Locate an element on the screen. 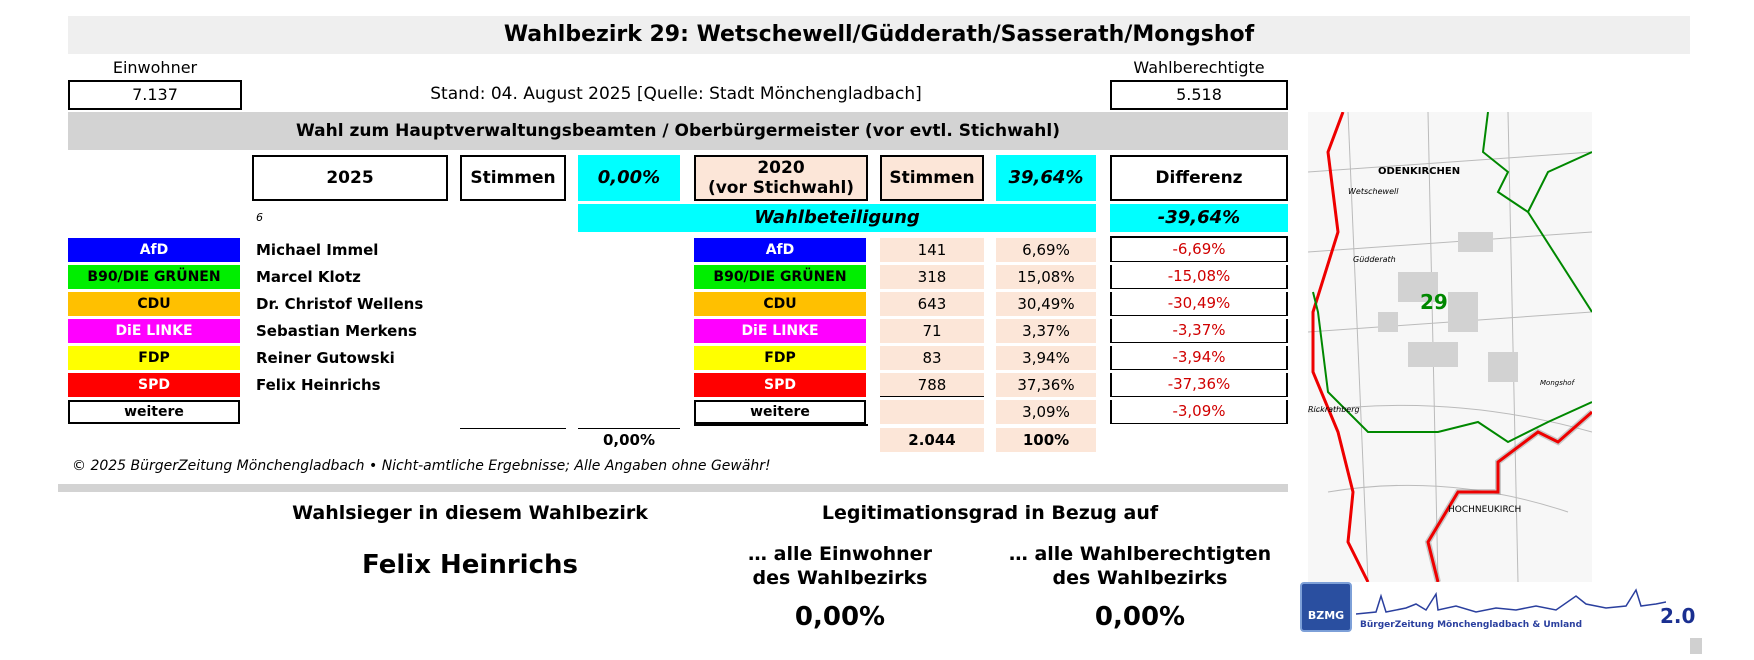 The height and width of the screenshot is (660, 1754). party-badge-2020: CDU is located at coordinates (780, 304).